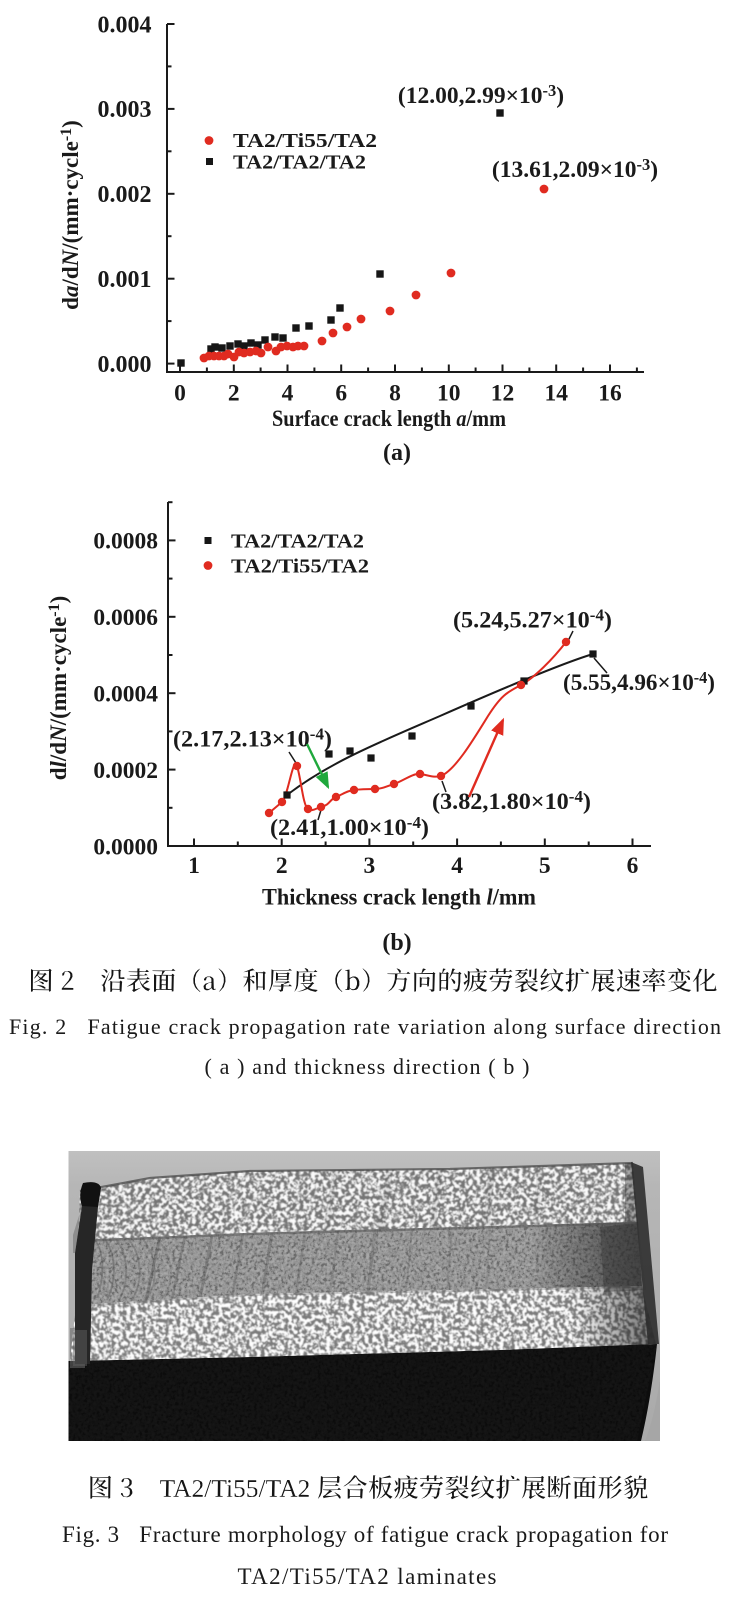 This screenshot has height=1610, width=738. What do you see at coordinates (367, 1576) in the screenshot?
I see `svg-text: TA2/Ti55/TA2 laminates` at bounding box center [367, 1576].